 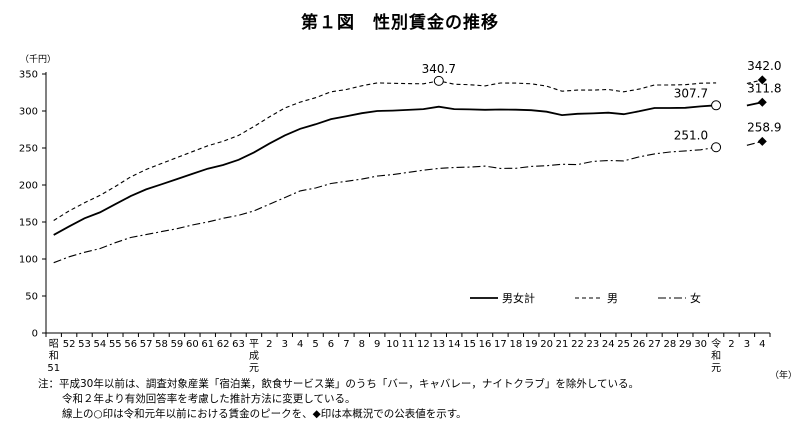 What do you see at coordinates (146, 344) in the screenshot?
I see `x-tick-label: 57` at bounding box center [146, 344].